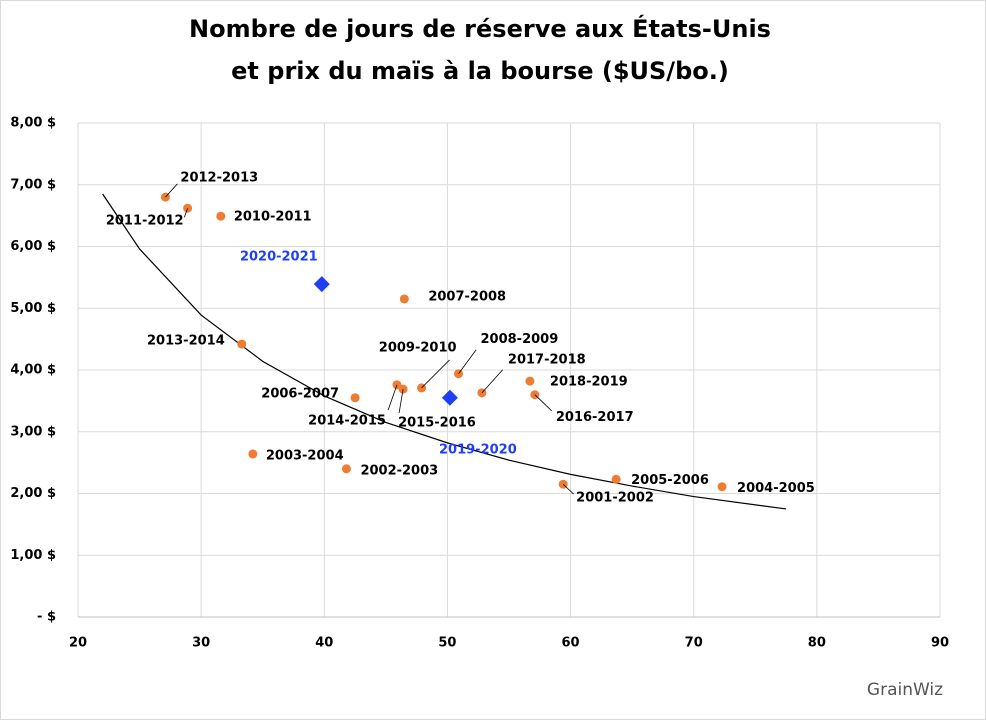  What do you see at coordinates (817, 643) in the screenshot?
I see `x-tick-label: 80` at bounding box center [817, 643].